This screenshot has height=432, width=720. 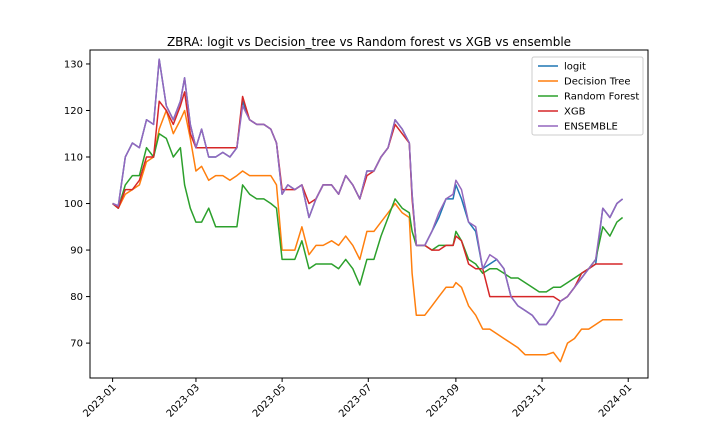 I want to click on y-tick-label: 100, so click(x=73, y=204).